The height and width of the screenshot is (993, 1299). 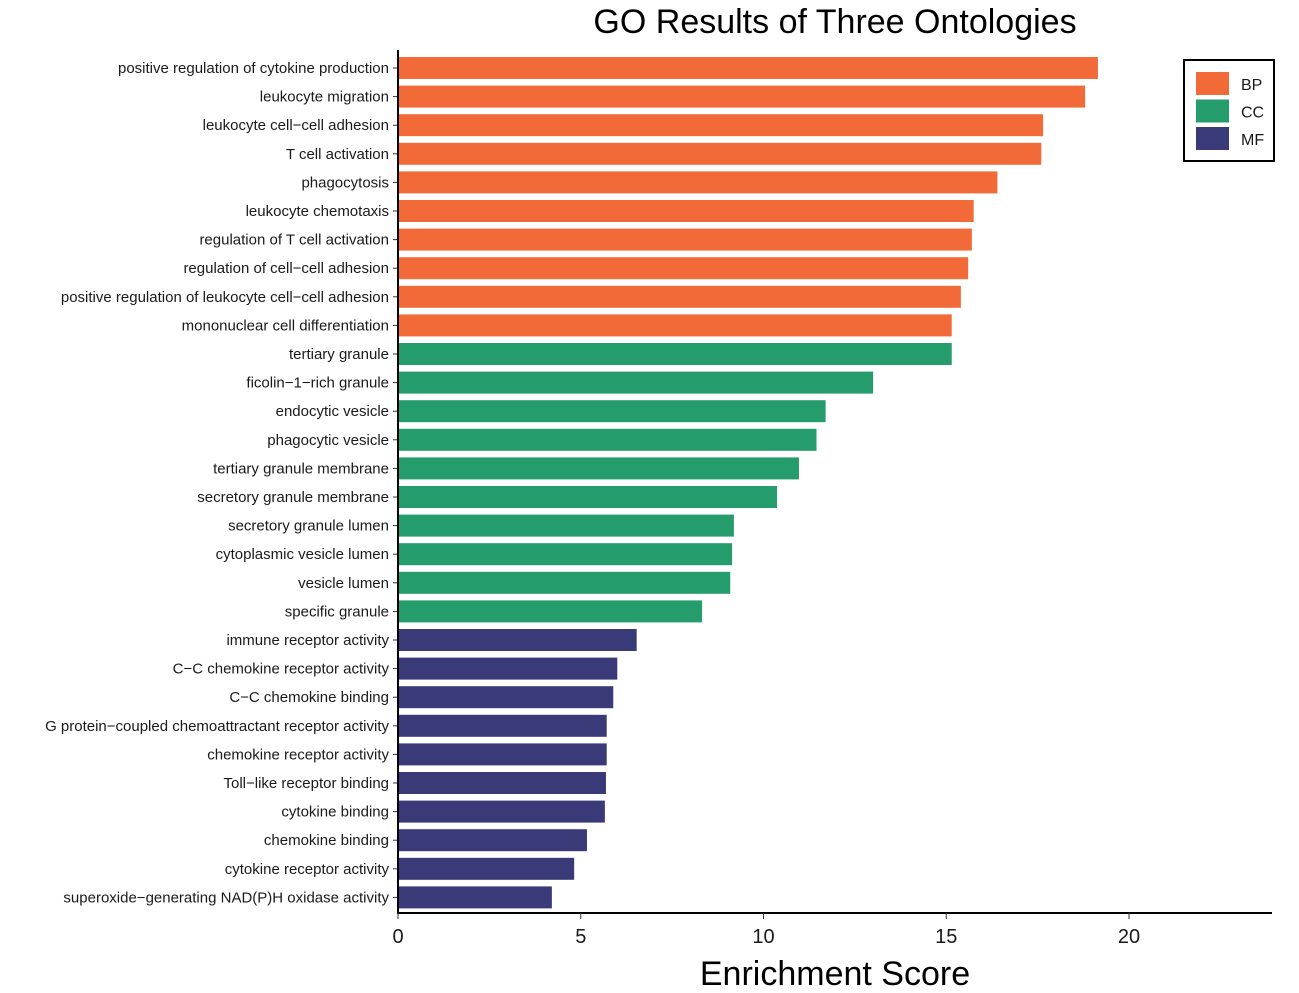 I want to click on category-label: vesicle lumen, so click(x=343, y=583).